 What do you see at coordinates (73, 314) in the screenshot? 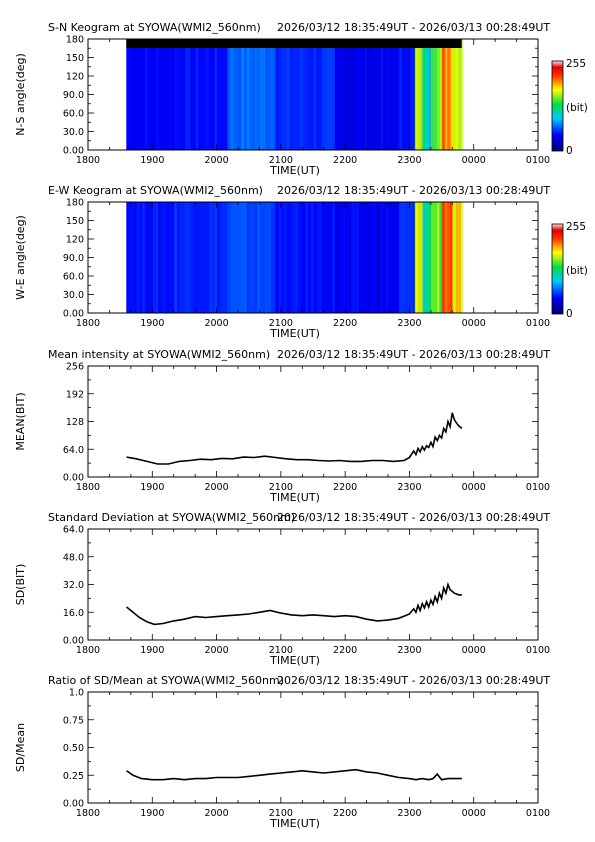
I see `y-tick-label: 0.00` at bounding box center [73, 314].